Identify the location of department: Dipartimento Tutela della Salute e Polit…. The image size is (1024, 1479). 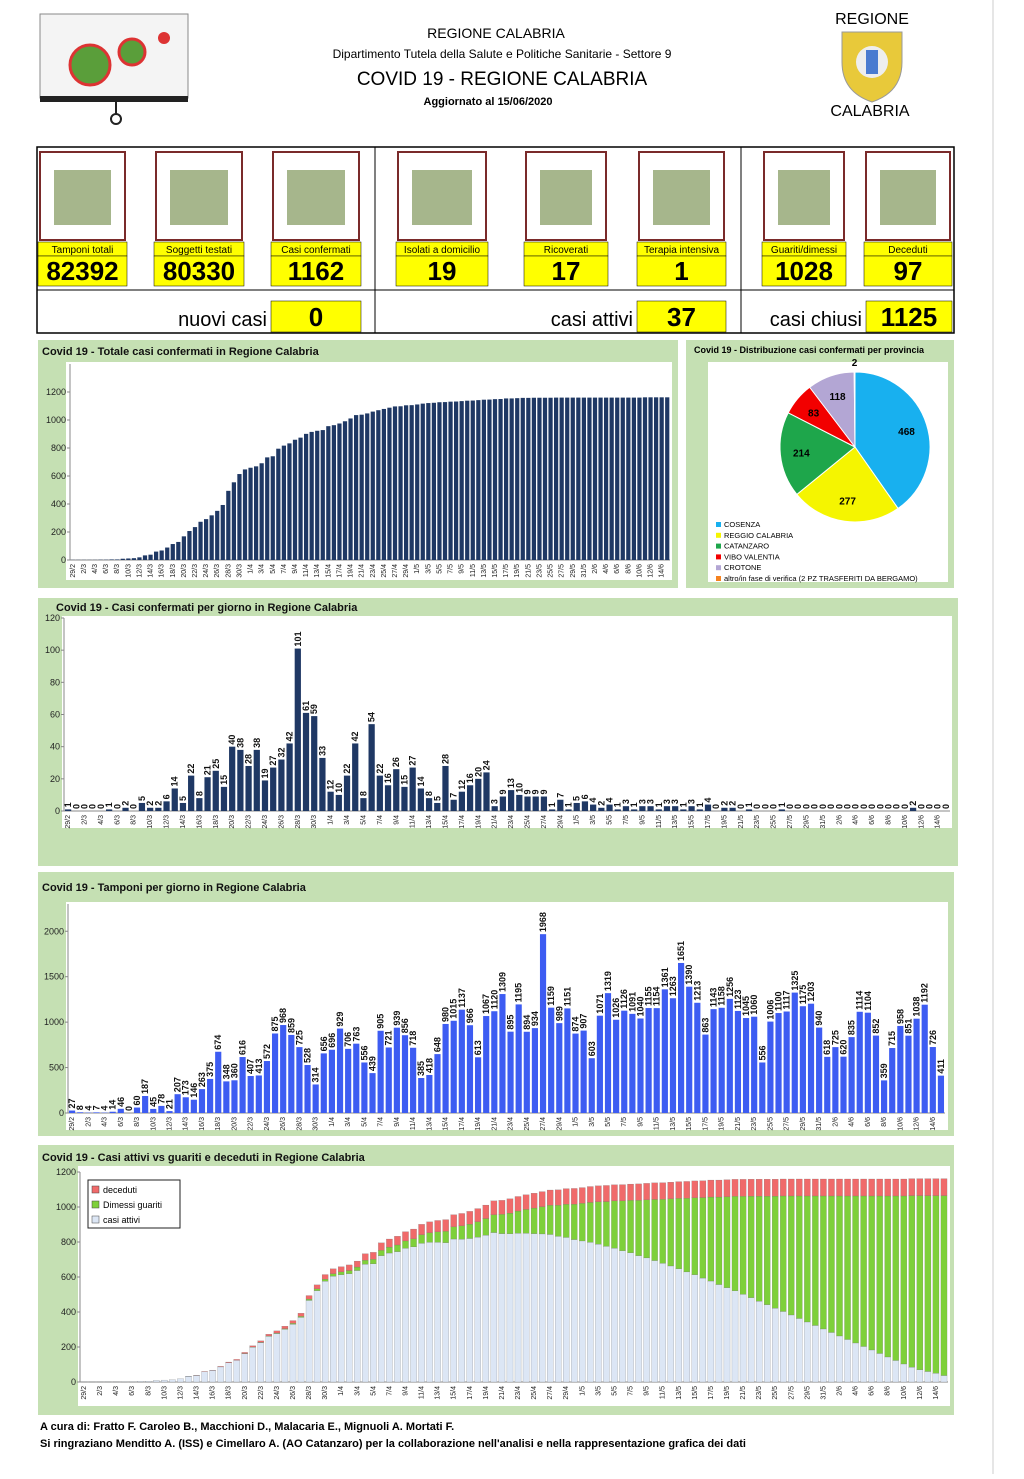
(502, 54).